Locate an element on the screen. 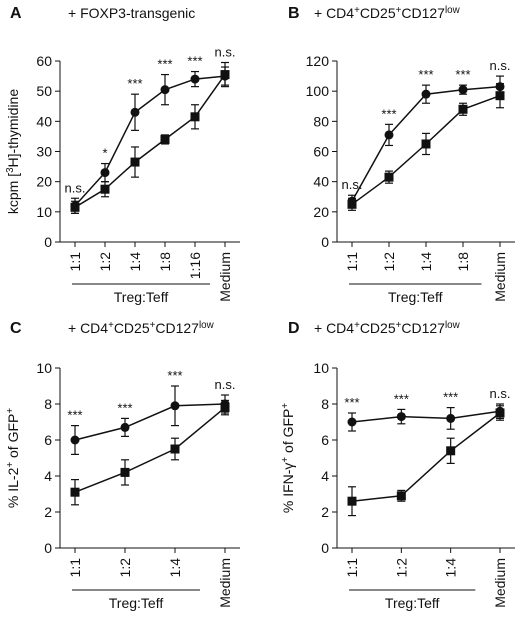 This screenshot has height=623, width=529. panel-letter: D is located at coordinates (294, 328).